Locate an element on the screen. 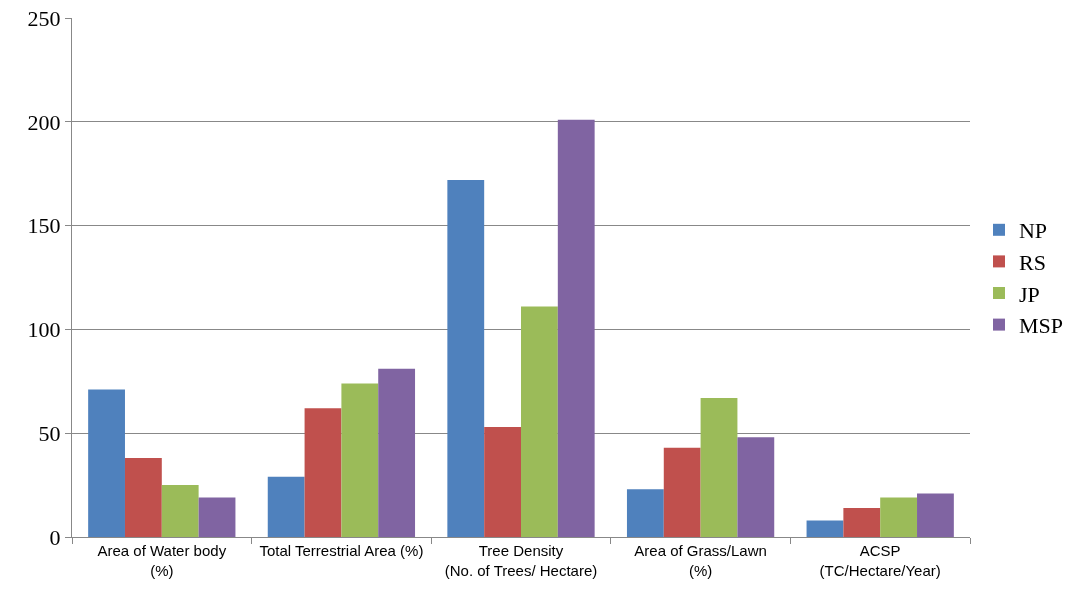  x-tick-label: ACSP (TC/Hectare/Year) is located at coordinates (880, 560).